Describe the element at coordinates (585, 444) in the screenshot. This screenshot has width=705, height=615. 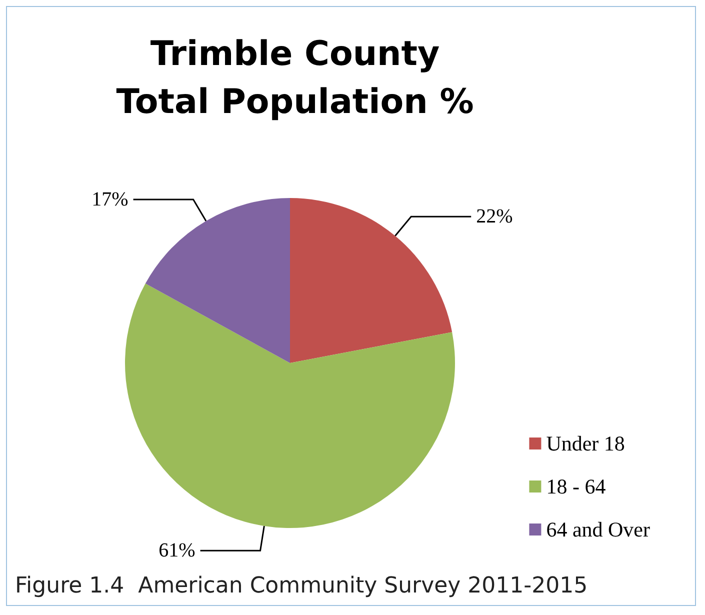
I see `legend-label: Under 18` at that location.